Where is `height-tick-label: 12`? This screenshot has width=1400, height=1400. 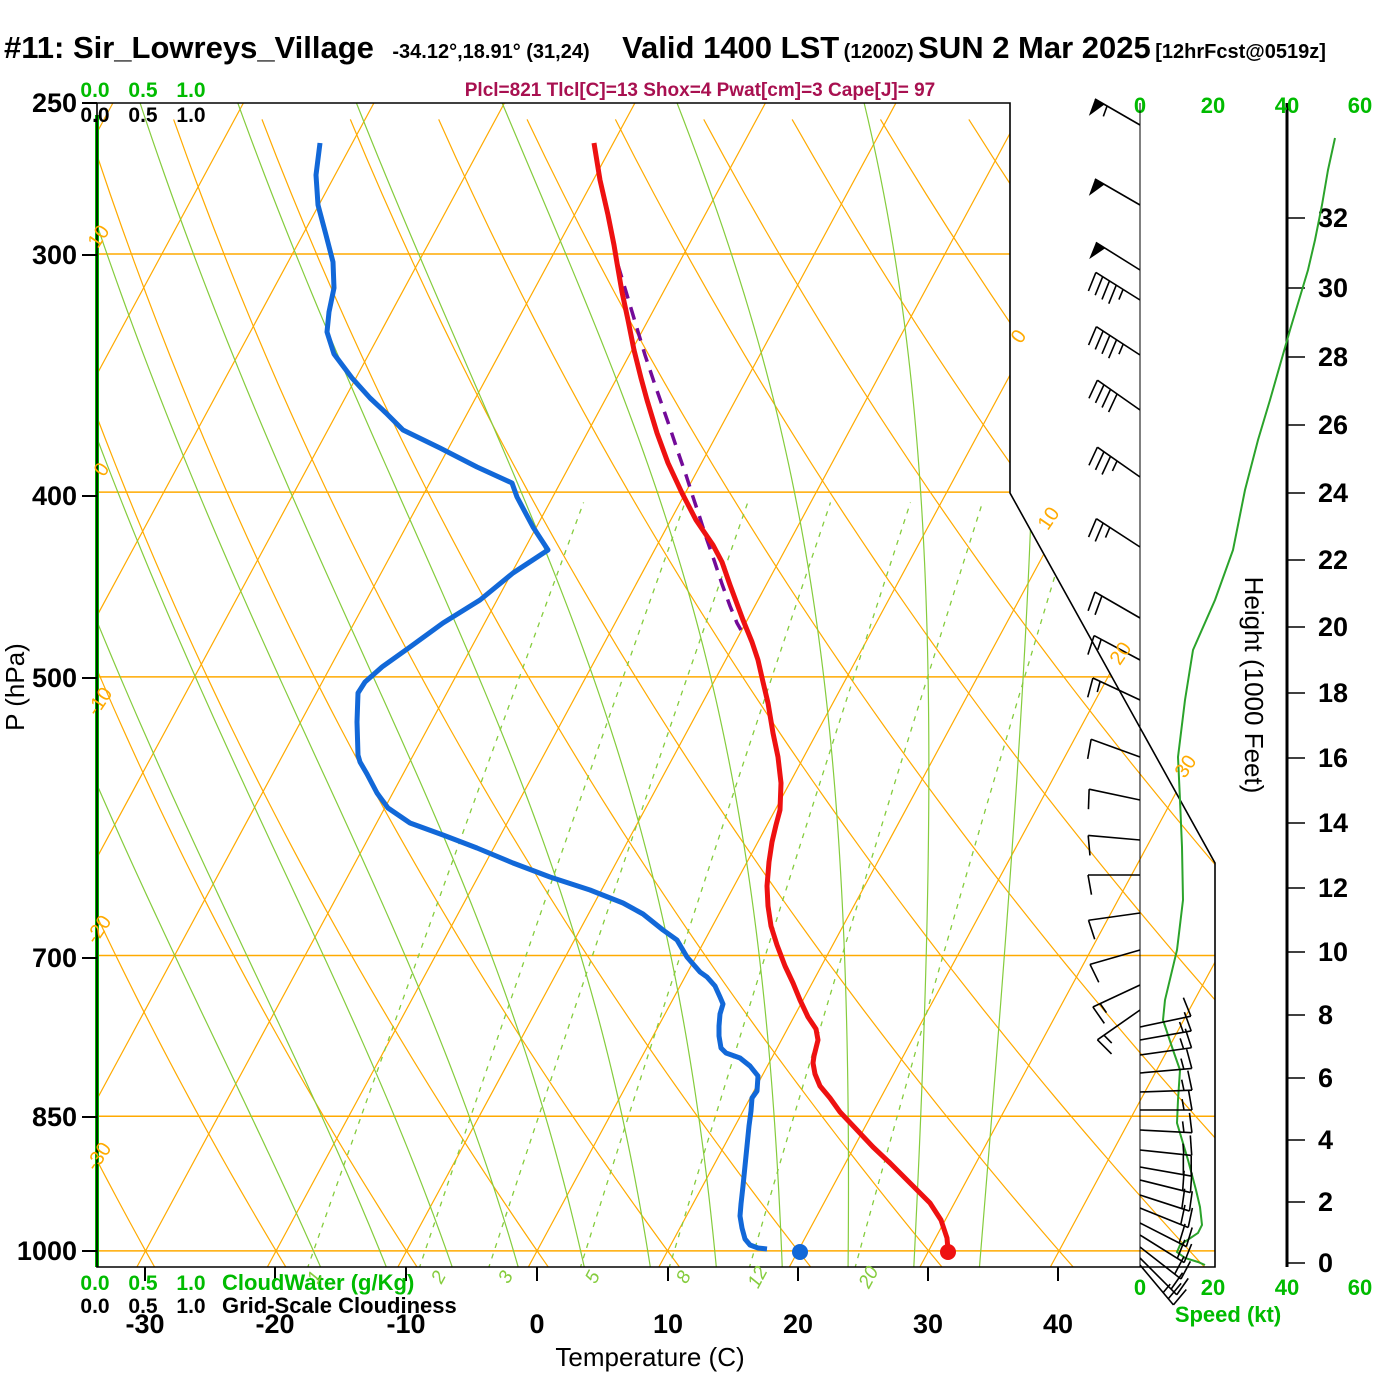
height-tick-label: 12 is located at coordinates (1333, 888).